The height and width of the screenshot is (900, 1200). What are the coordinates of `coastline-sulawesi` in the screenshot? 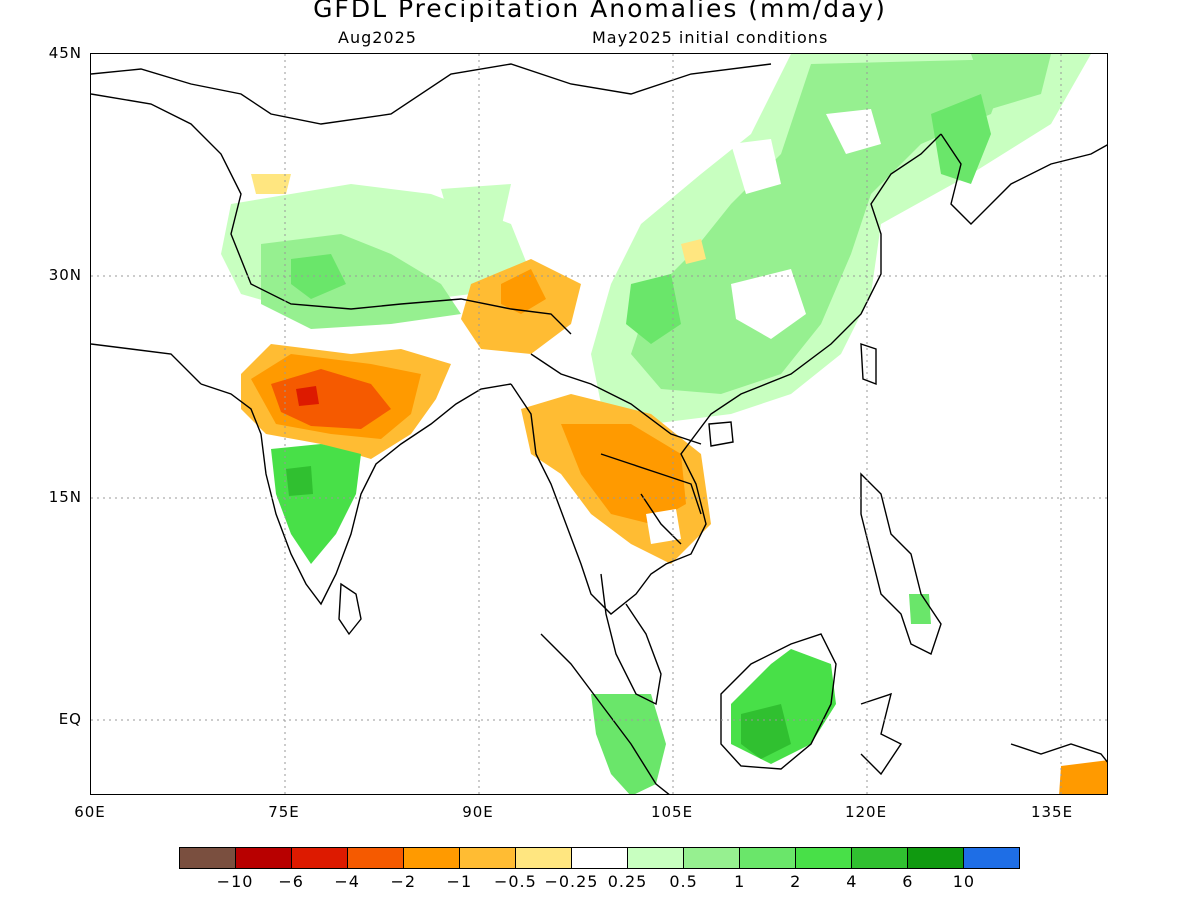 It's located at (881, 734).